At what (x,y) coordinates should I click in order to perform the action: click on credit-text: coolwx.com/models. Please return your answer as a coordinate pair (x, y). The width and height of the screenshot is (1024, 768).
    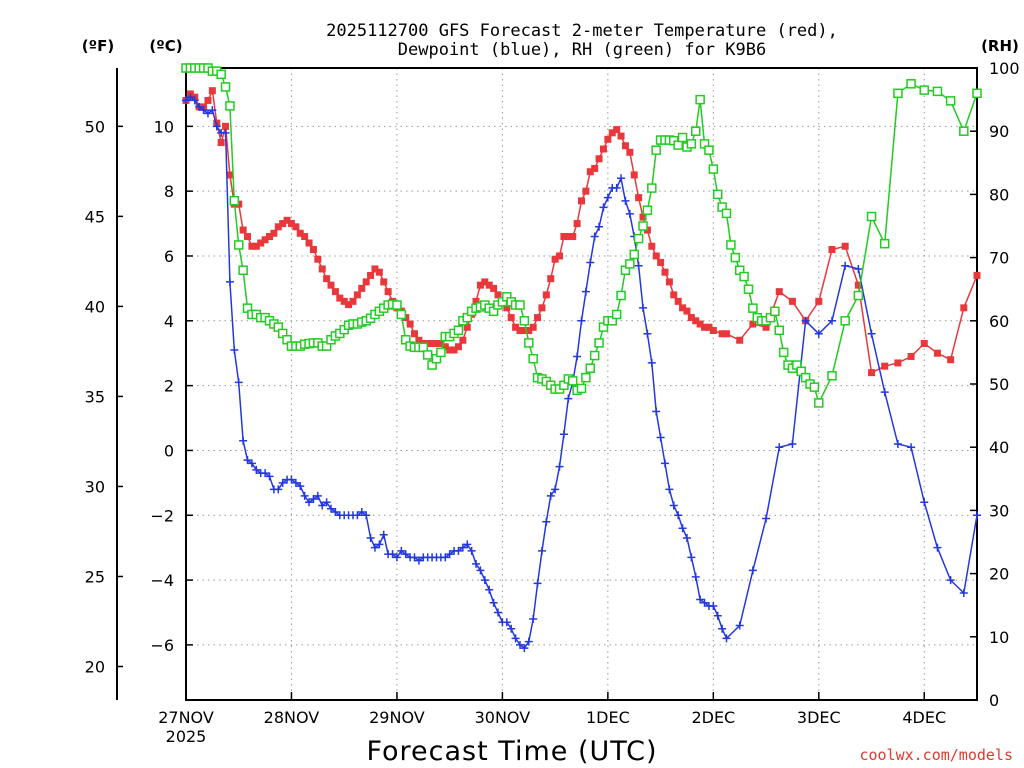
    Looking at the image, I should click on (936, 755).